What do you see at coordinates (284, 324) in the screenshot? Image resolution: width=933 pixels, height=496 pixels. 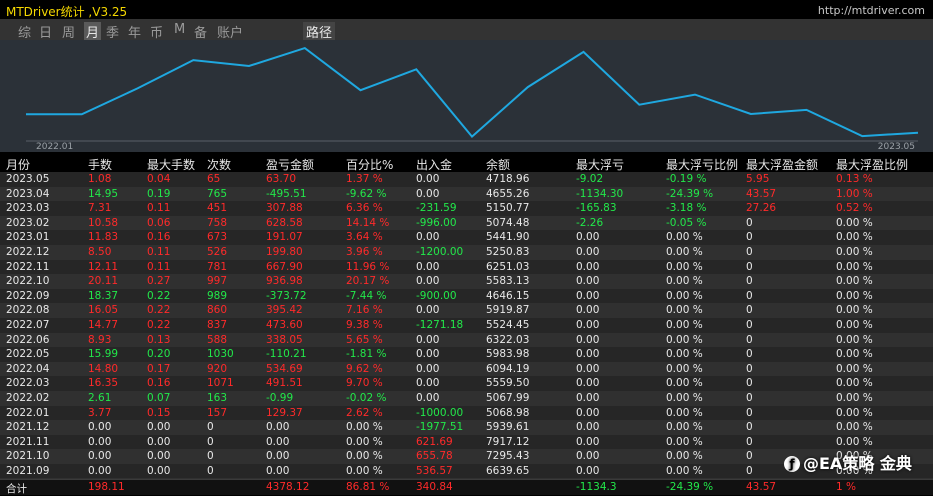 I see `cell-4: 473.60` at bounding box center [284, 324].